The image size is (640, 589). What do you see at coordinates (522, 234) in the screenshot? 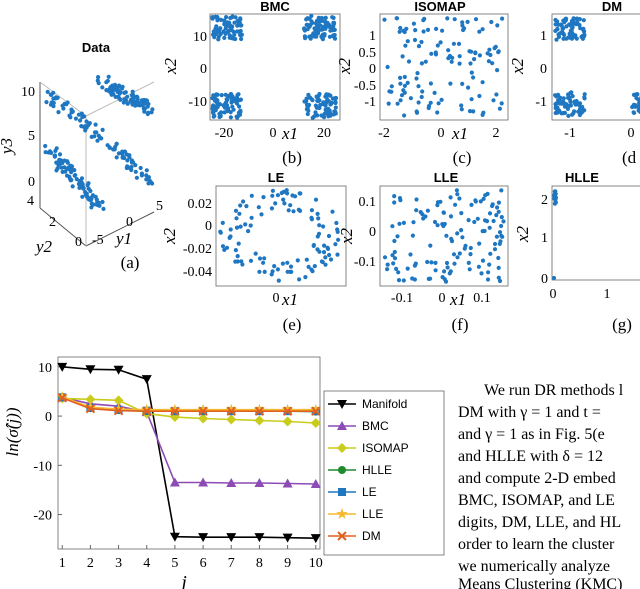
I see `panel-g-ylabel: x2` at bounding box center [522, 234].